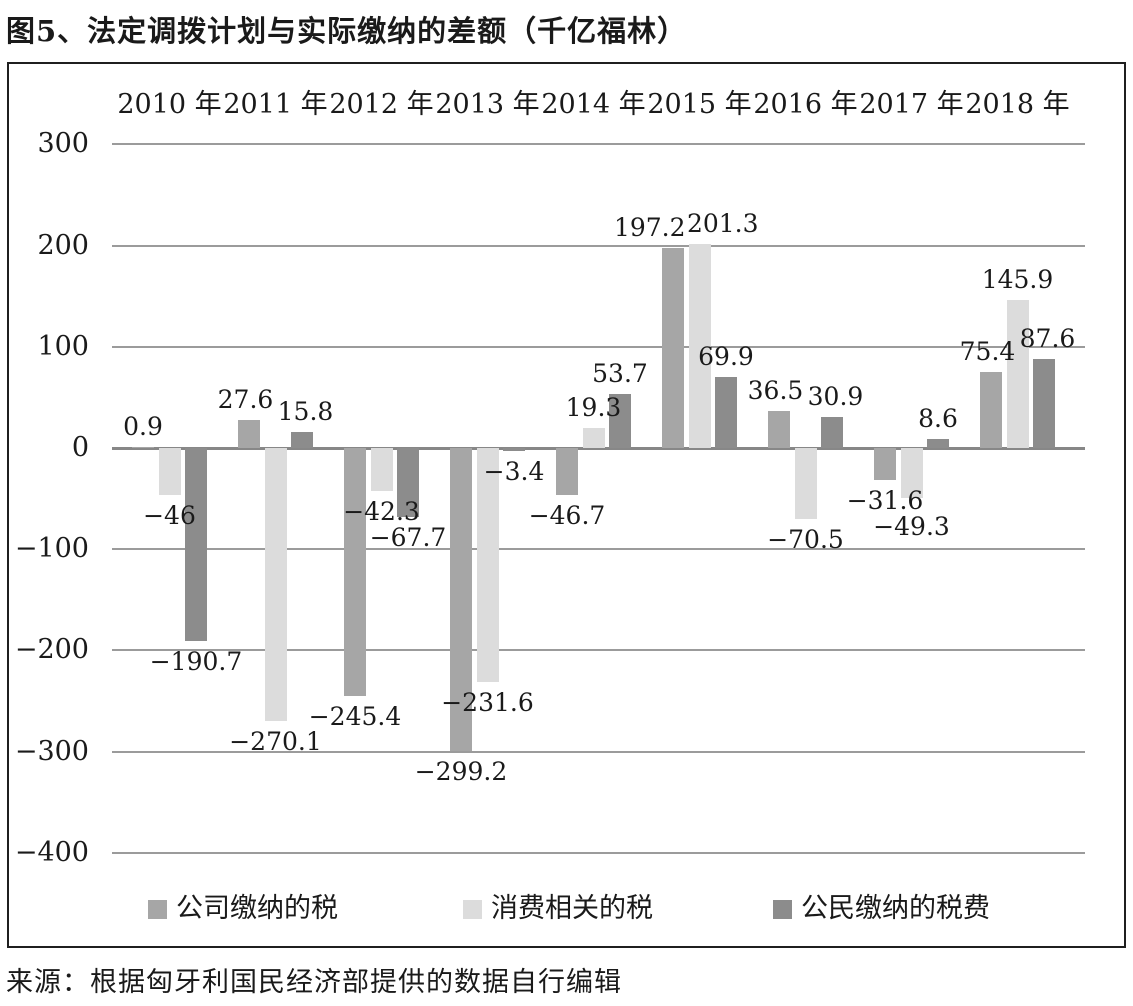 The image size is (1133, 1006). Describe the element at coordinates (938, 443) in the screenshot. I see `bar-series3-2017` at that location.